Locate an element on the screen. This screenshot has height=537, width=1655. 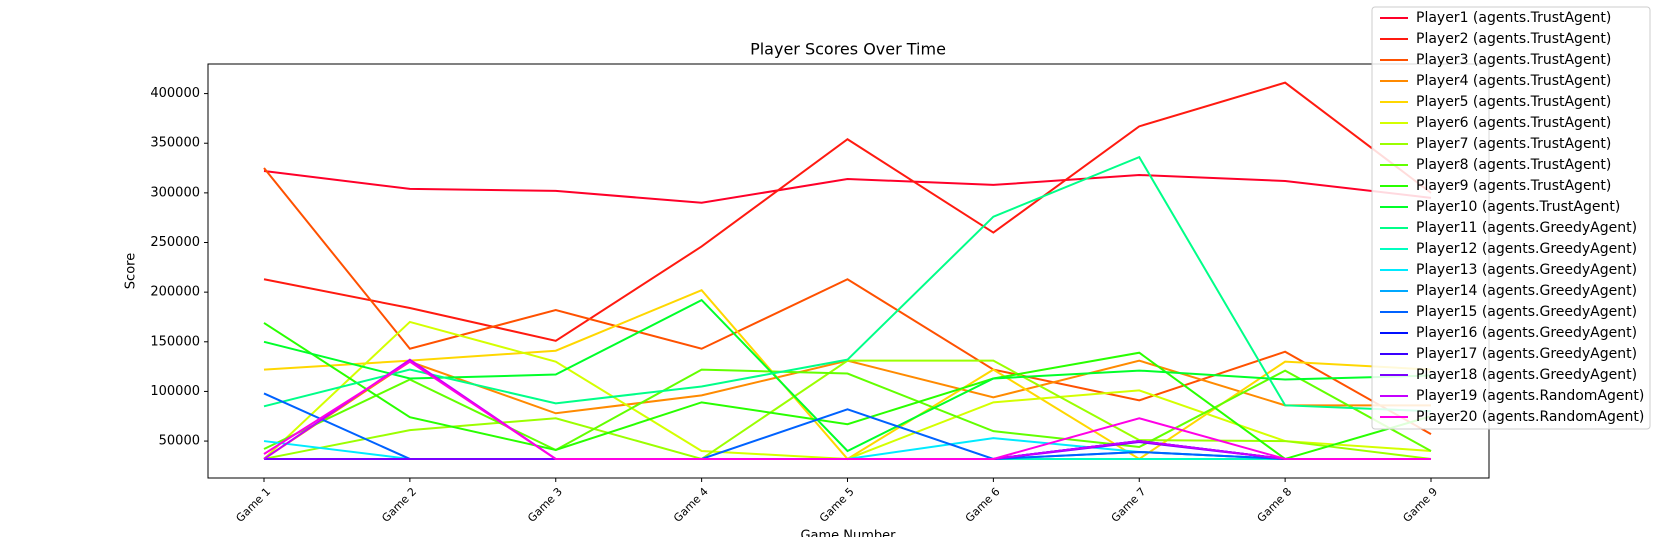
legend-label: Player11 (agents.GreedyAgent) is located at coordinates (1526, 228).